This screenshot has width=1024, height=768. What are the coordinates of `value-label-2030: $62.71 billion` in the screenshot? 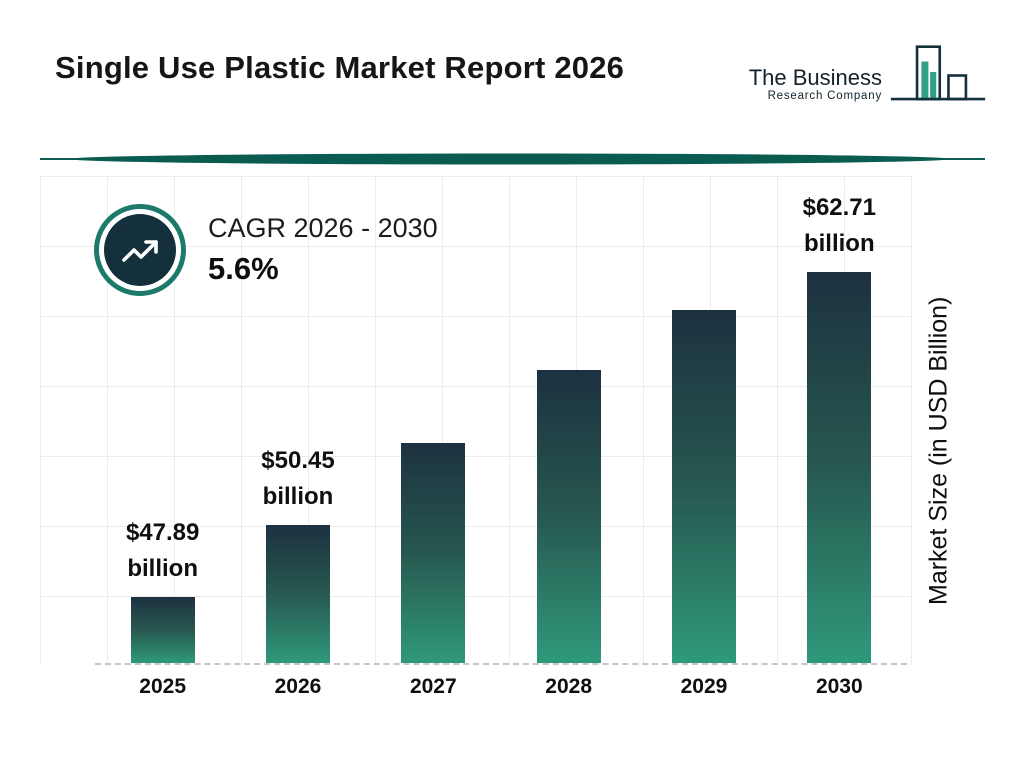 It's located at (839, 225).